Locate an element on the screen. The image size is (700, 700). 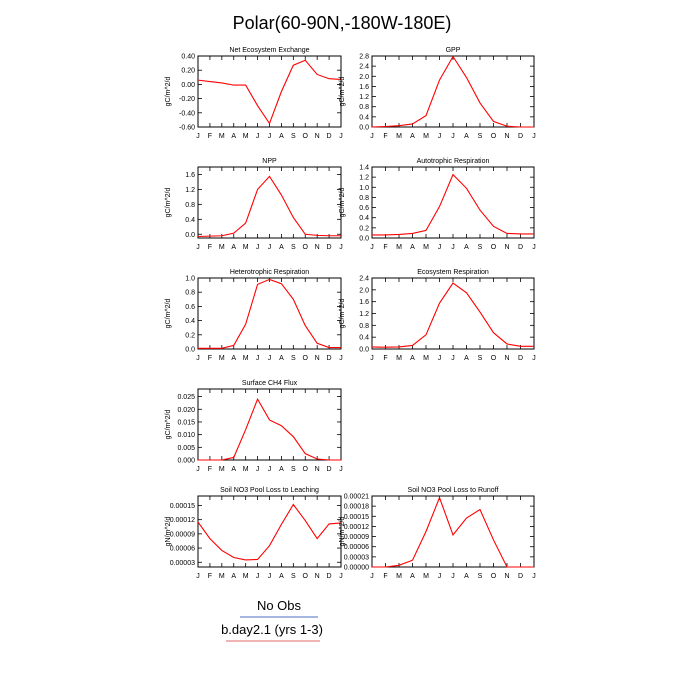
y-tick-label: -0.60 is located at coordinates (187, 128).